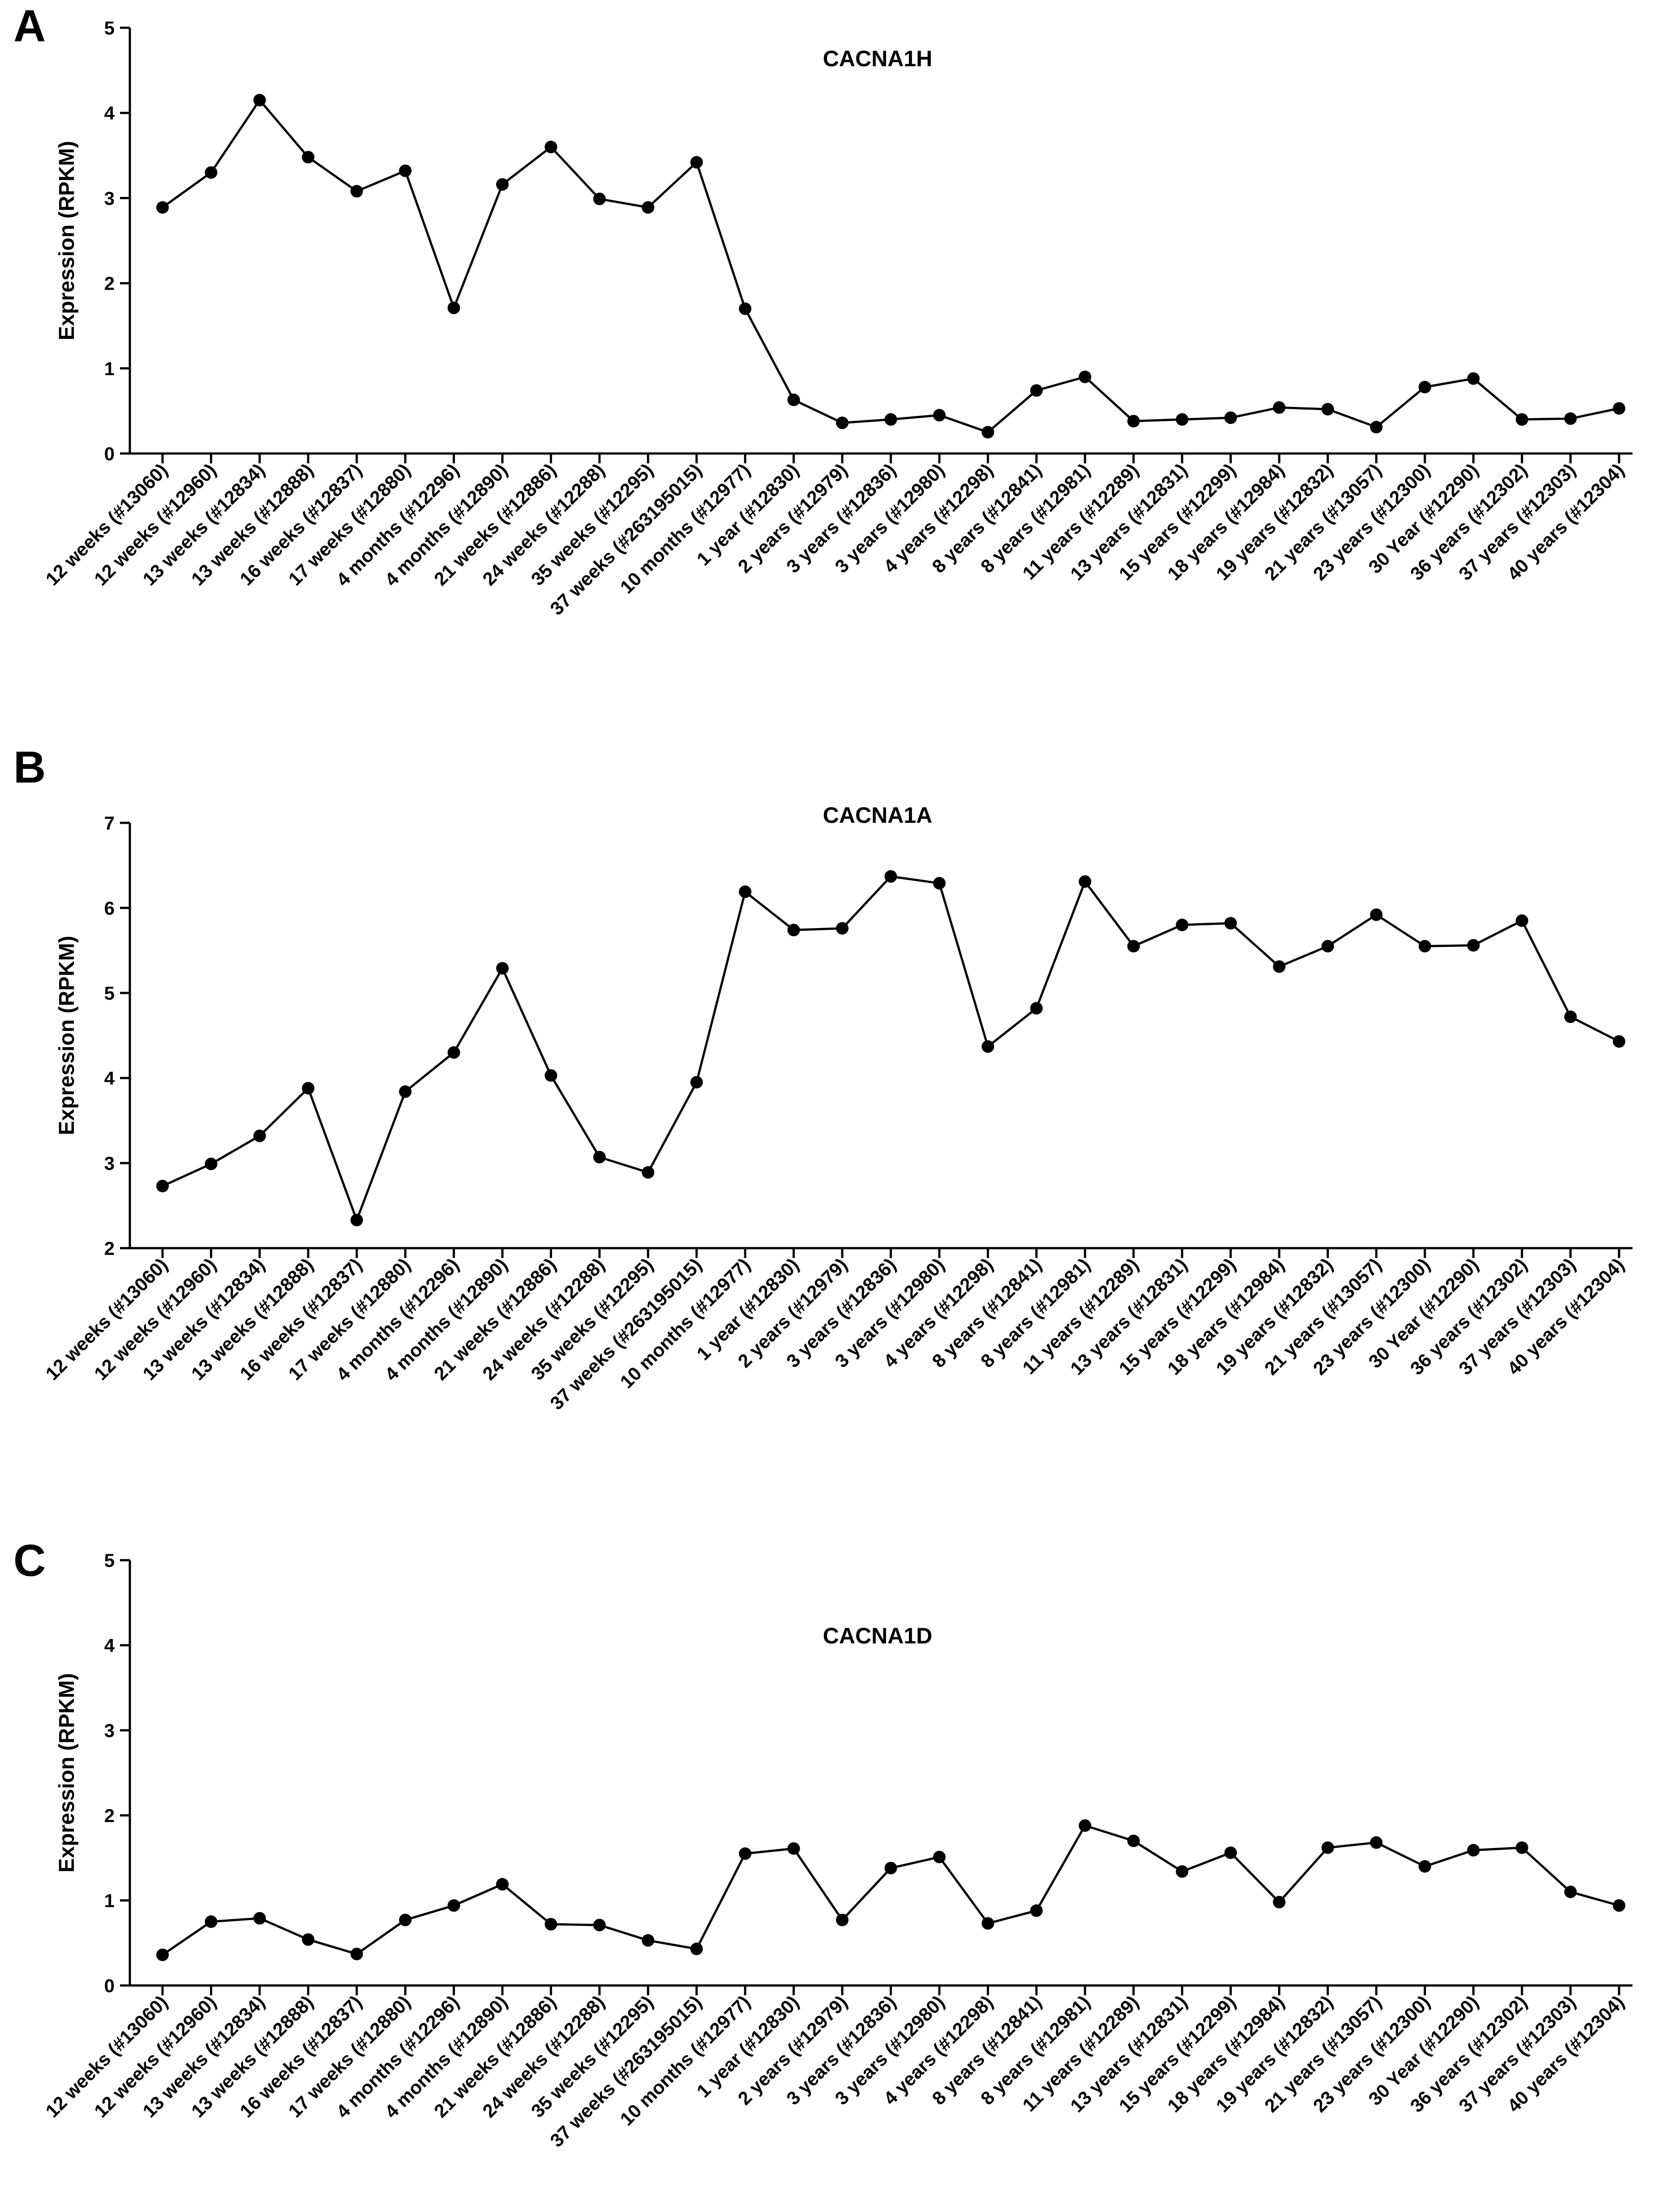 Image resolution: width=1671 pixels, height=2212 pixels. Describe the element at coordinates (110, 908) in the screenshot. I see `y-tick-label: 6` at that location.